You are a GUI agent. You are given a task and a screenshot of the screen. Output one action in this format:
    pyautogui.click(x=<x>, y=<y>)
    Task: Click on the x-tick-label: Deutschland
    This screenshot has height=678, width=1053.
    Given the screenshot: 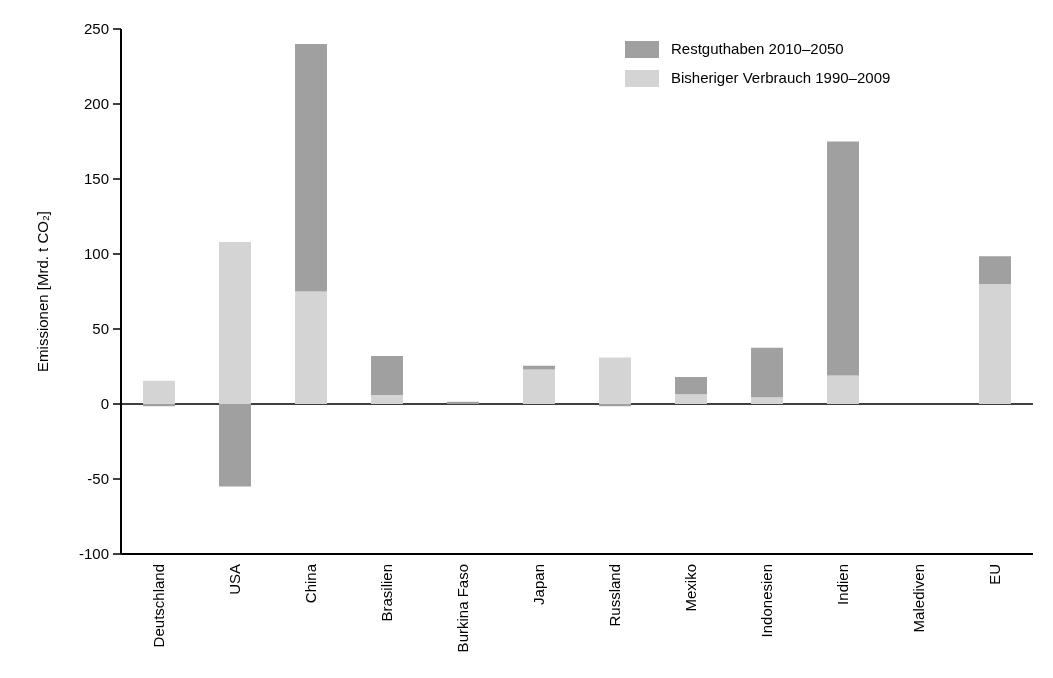 What is the action you would take?
    pyautogui.click(x=159, y=606)
    